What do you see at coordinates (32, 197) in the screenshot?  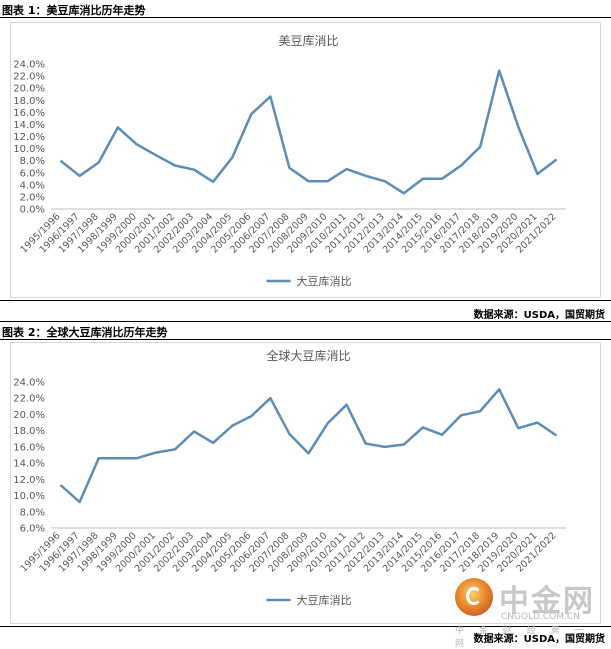 I see `y-tick-label: 2.0%` at bounding box center [32, 197].